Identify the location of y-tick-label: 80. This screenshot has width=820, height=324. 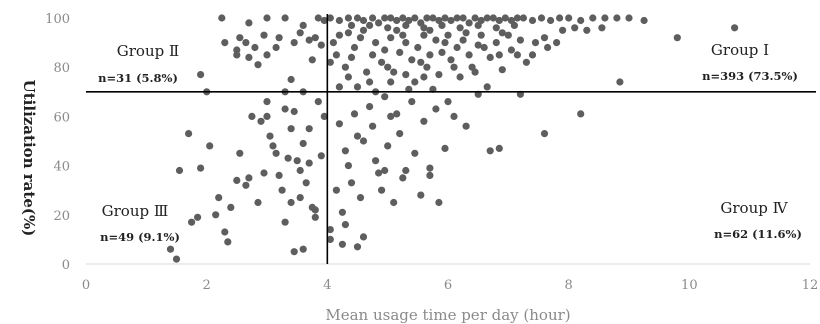
(61, 68).